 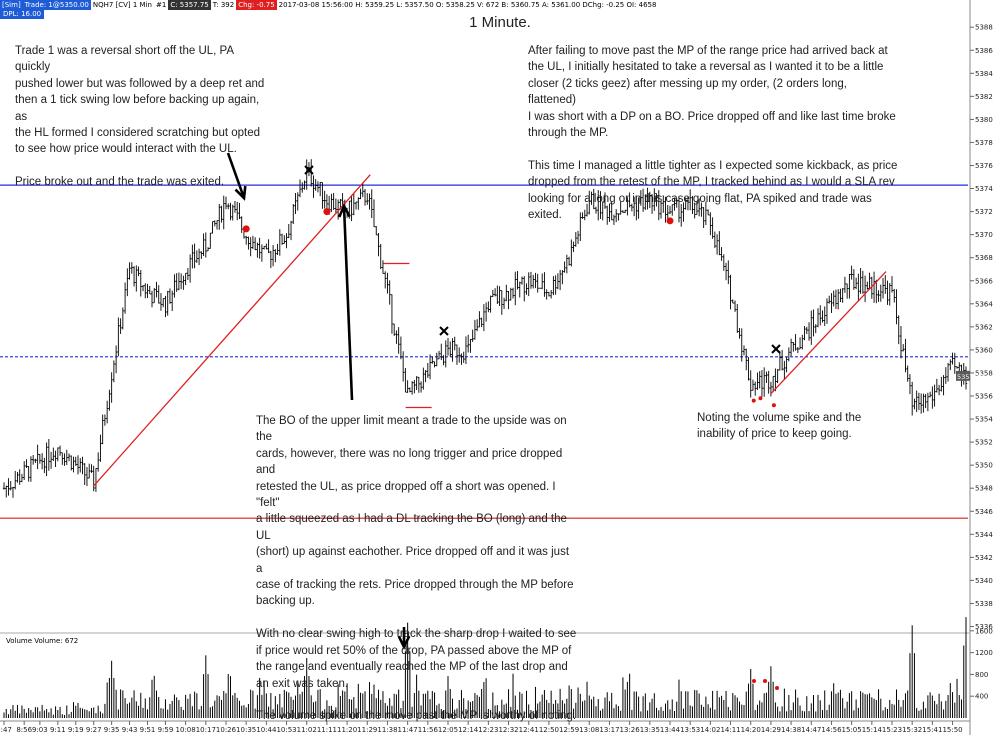 What do you see at coordinates (327, 730) in the screenshot?
I see `time-tick-label: 11:11` at bounding box center [327, 730].